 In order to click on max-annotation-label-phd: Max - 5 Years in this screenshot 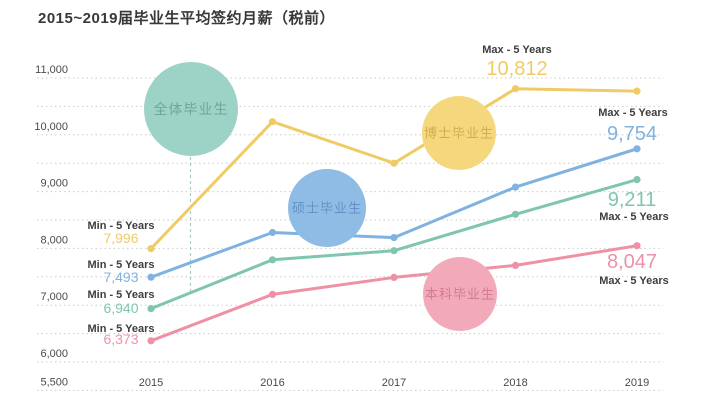, I will do `click(517, 50)`.